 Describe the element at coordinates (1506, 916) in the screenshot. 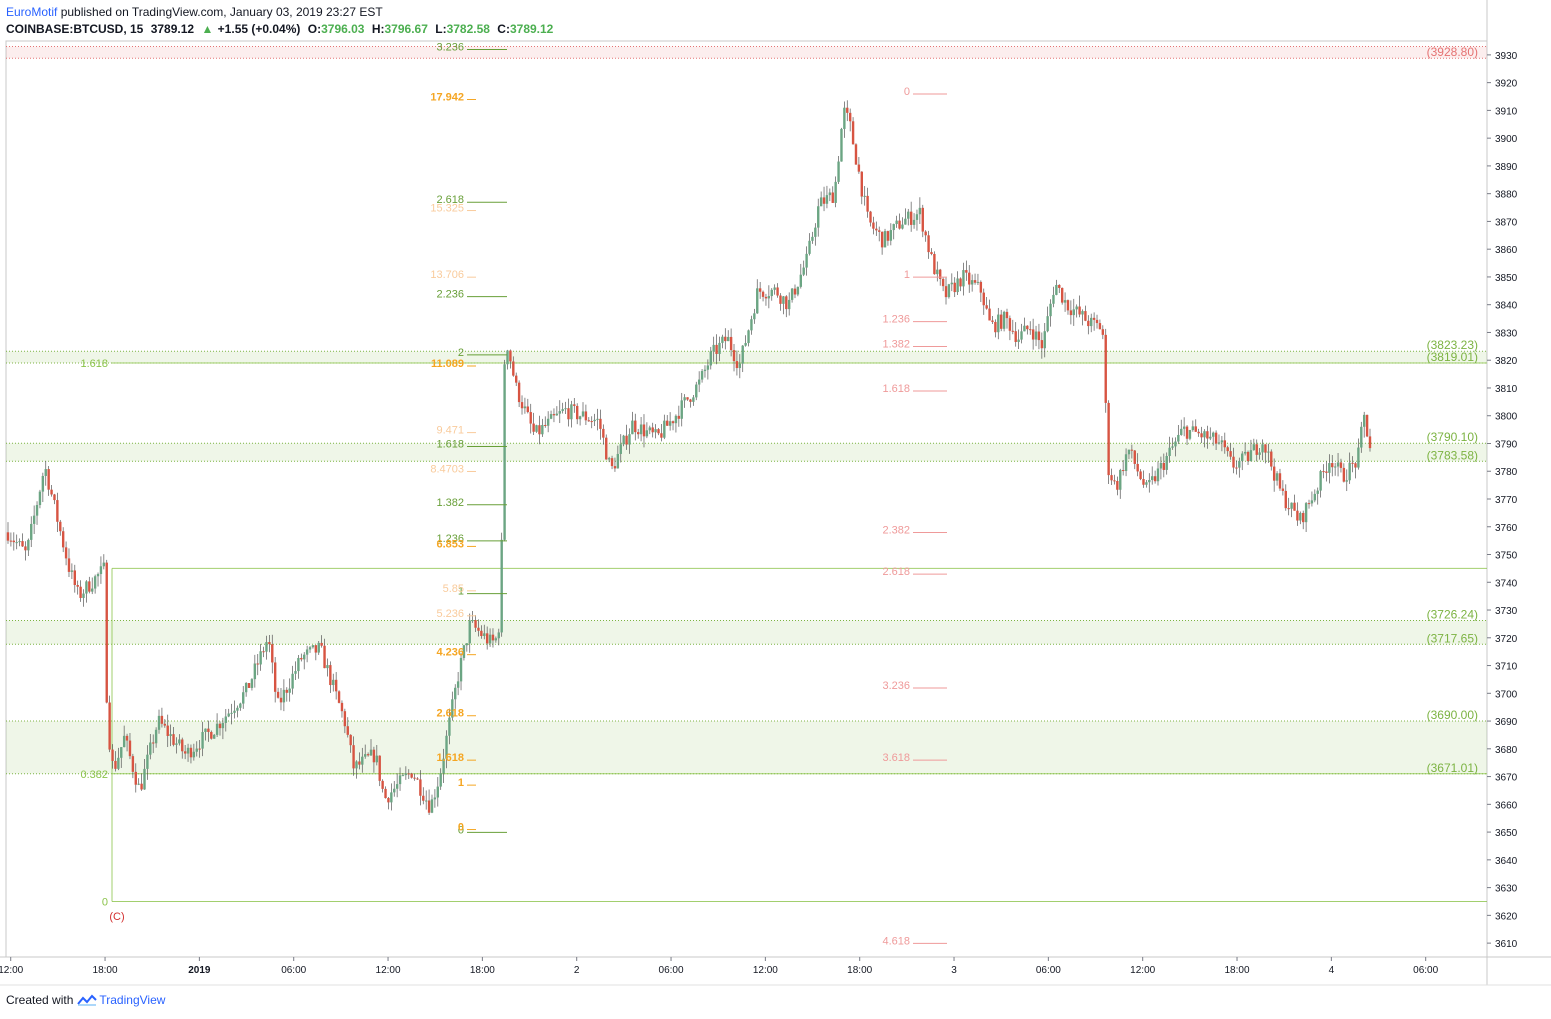

I see `price-tick-label: 3620` at that location.